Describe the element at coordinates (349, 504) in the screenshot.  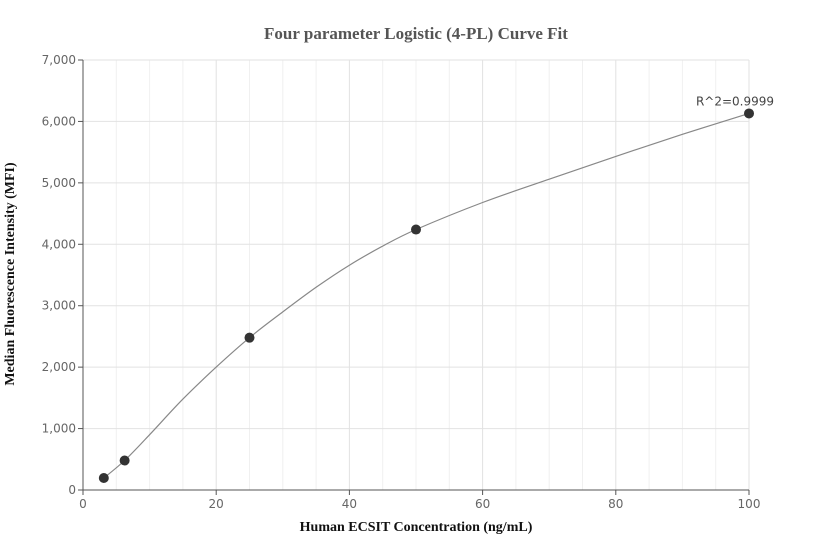
I see `x-tick-label: 40` at that location.